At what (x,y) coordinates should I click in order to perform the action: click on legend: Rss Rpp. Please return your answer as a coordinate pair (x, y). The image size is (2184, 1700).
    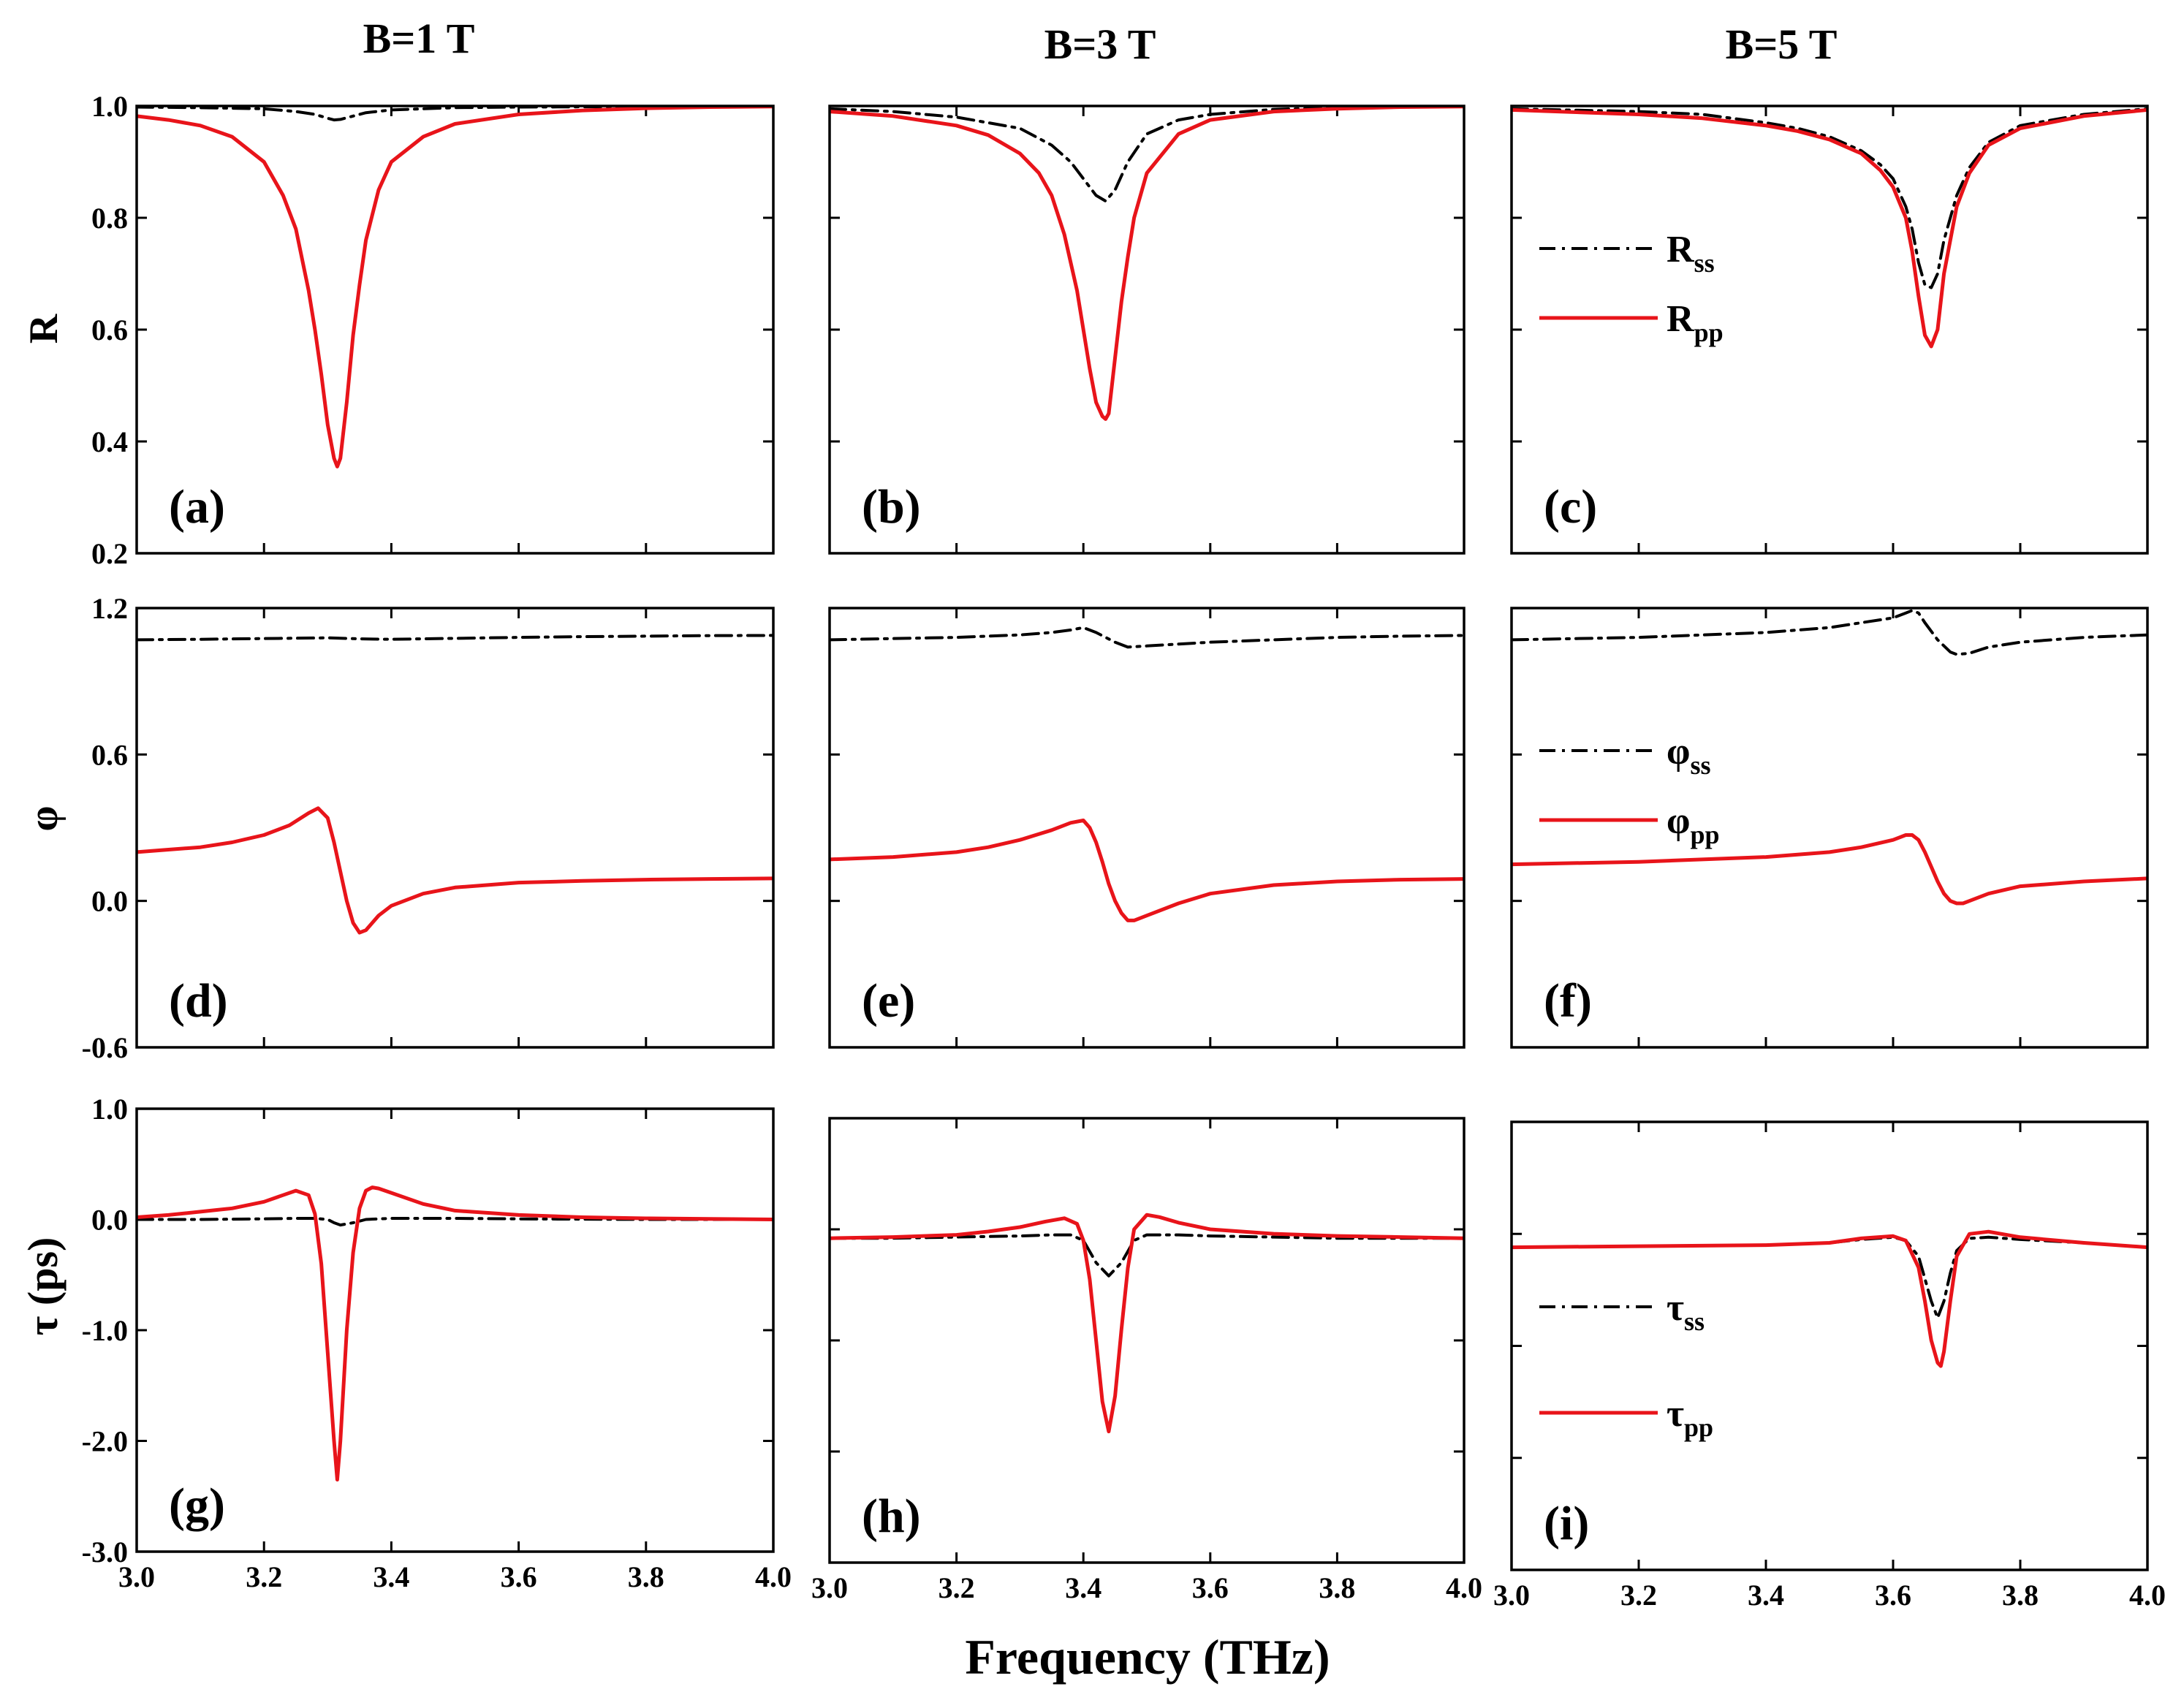
    Looking at the image, I should click on (1632, 288).